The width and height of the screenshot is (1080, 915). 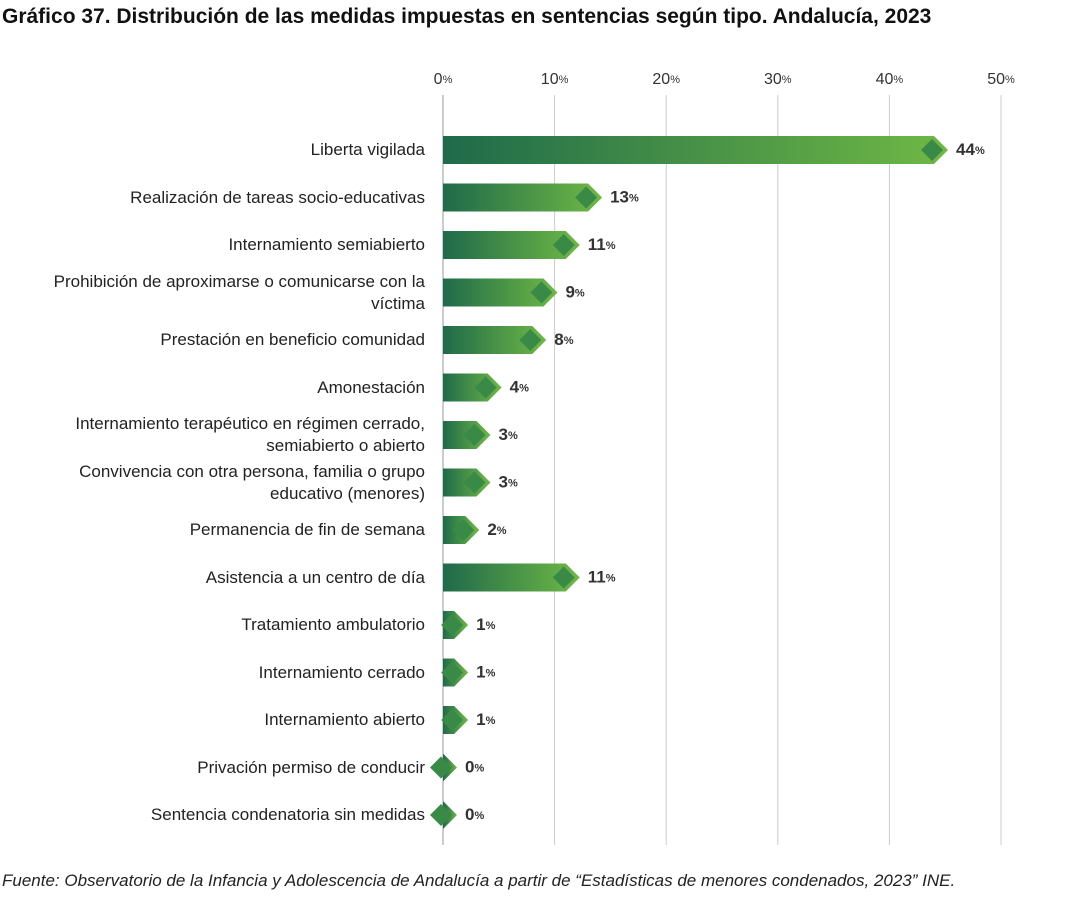 I want to click on x-tick-label: 50%, so click(x=1001, y=79).